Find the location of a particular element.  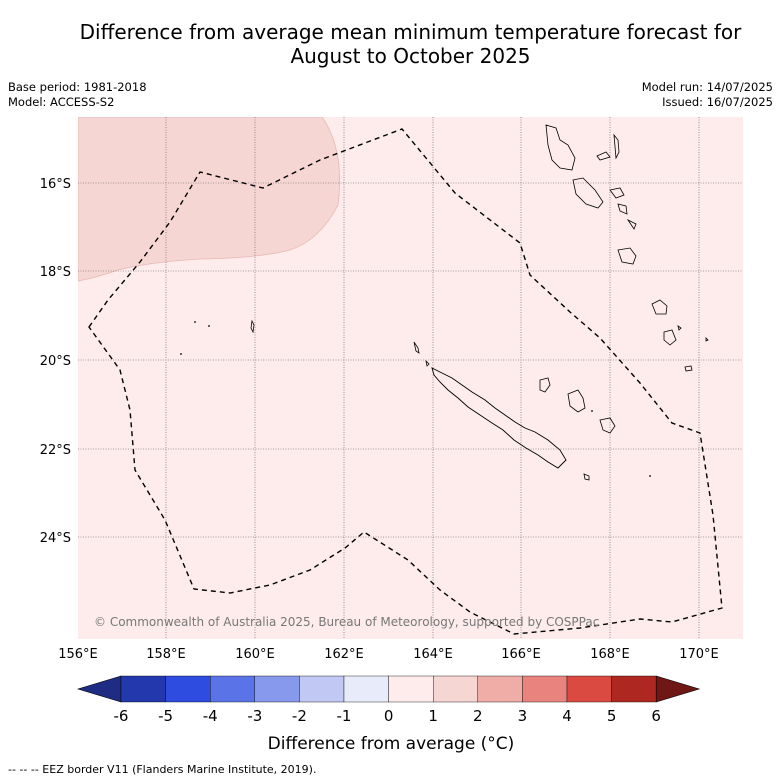

lat-label: 18°S is located at coordinates (55, 272).